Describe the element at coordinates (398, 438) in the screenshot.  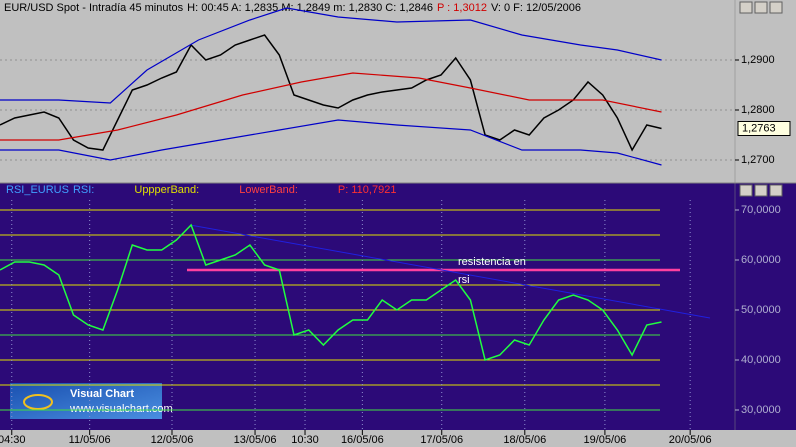
I see `x-axis-strip` at that location.